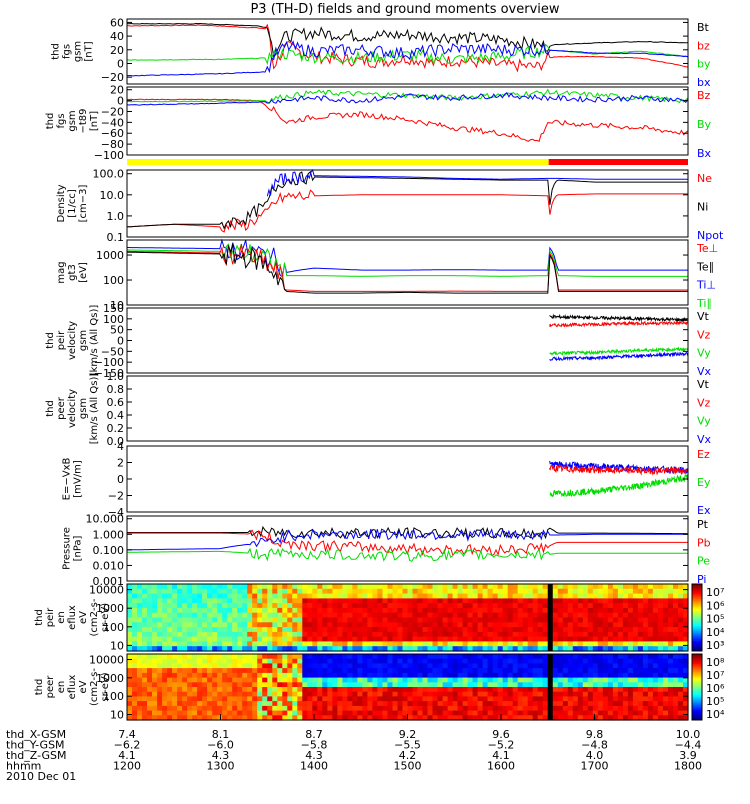  Describe the element at coordinates (703, 524) in the screenshot. I see `legend-entry: Pt` at that location.